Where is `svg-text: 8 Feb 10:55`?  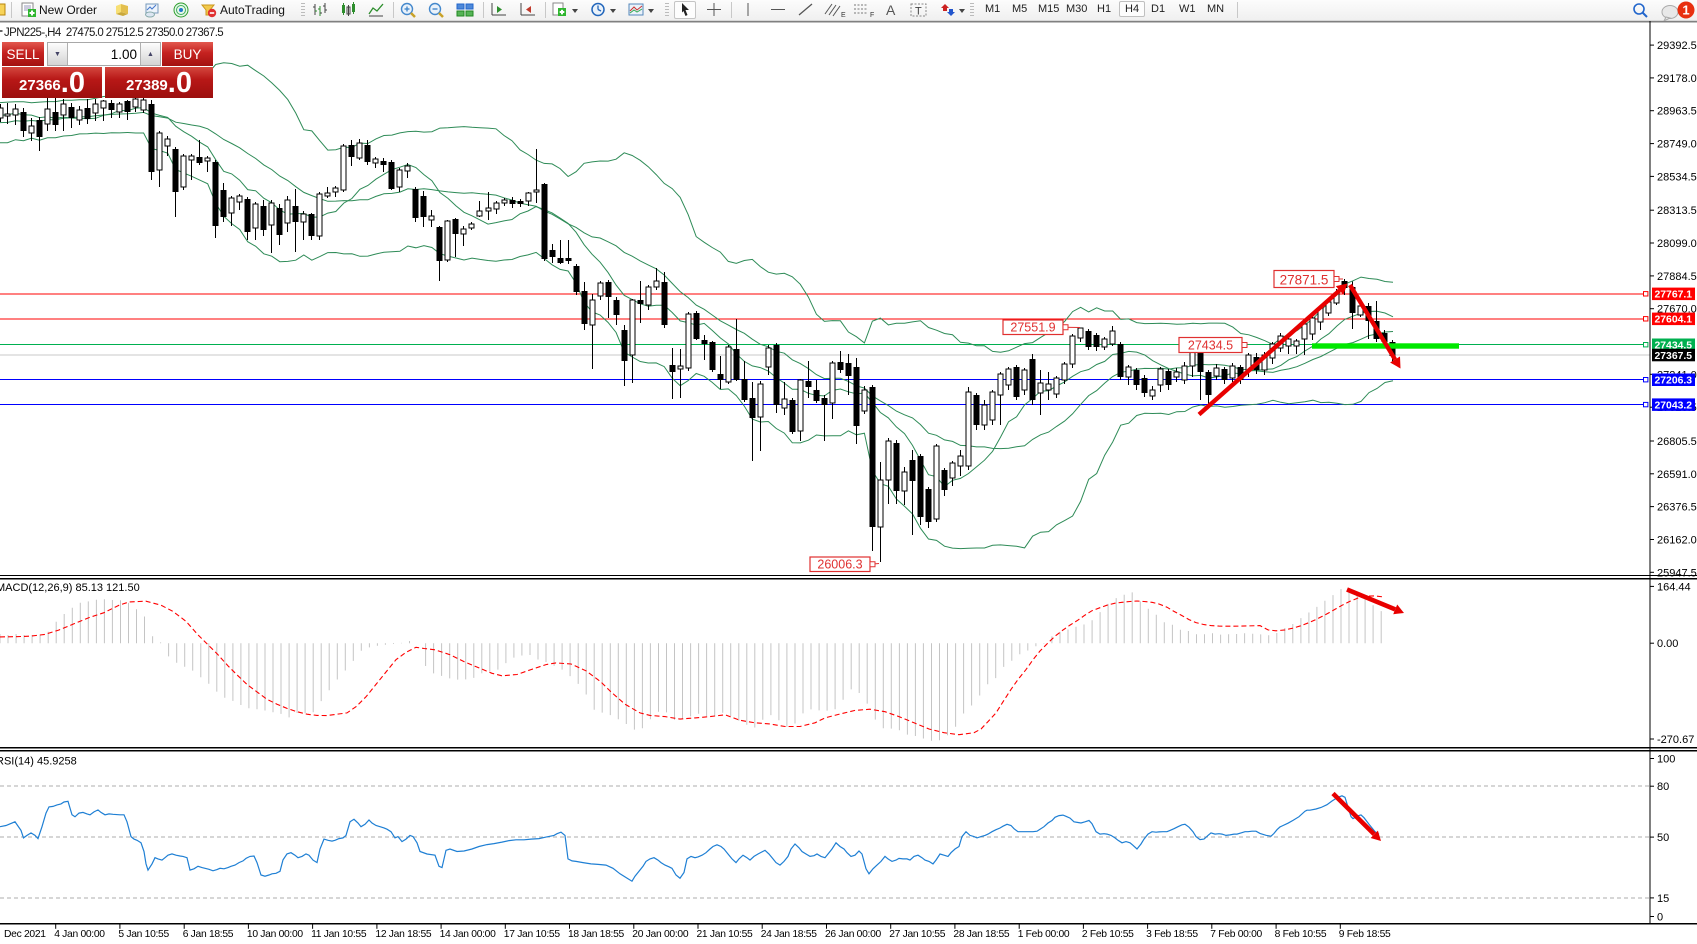 svg-text: 8 Feb 10:55 is located at coordinates (1301, 934).